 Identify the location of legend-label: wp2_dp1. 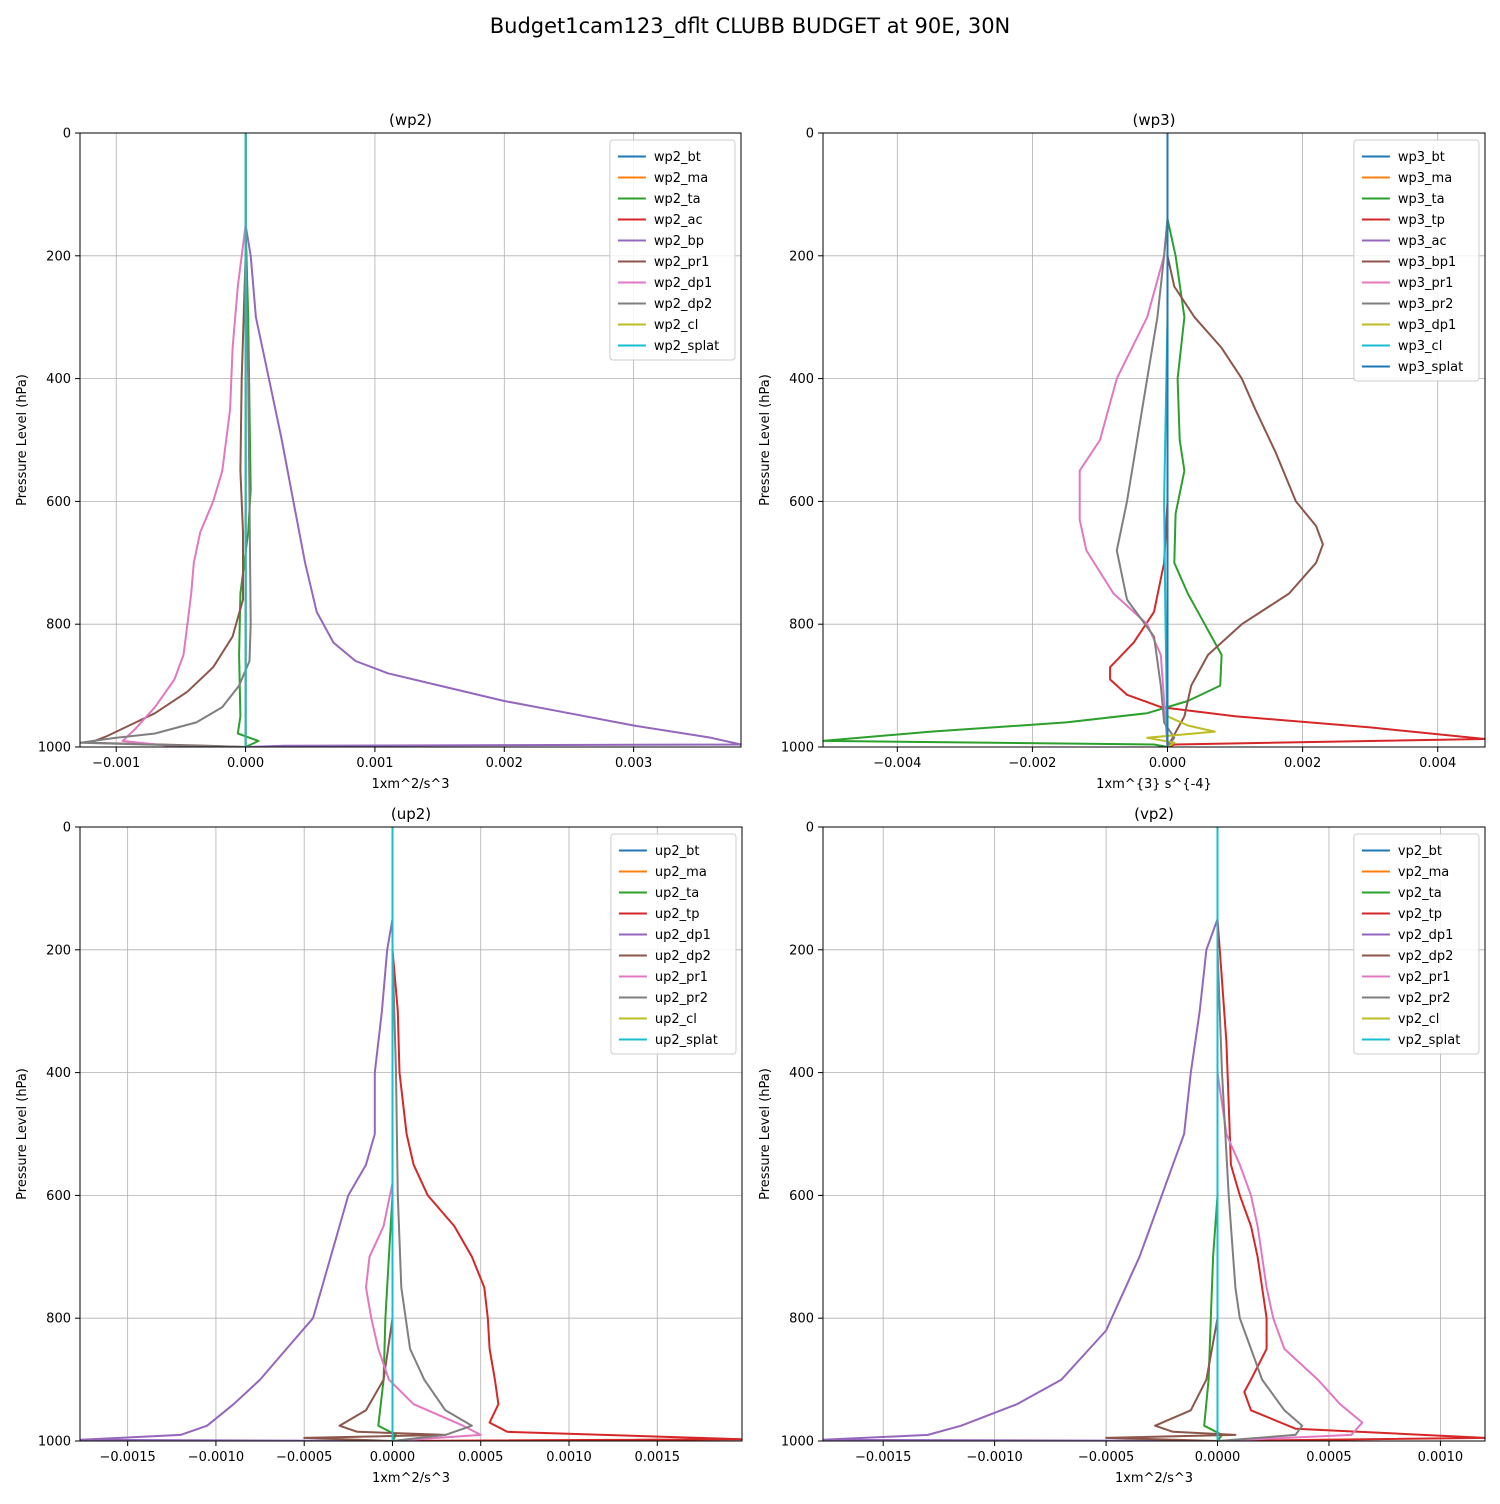
(683, 283).